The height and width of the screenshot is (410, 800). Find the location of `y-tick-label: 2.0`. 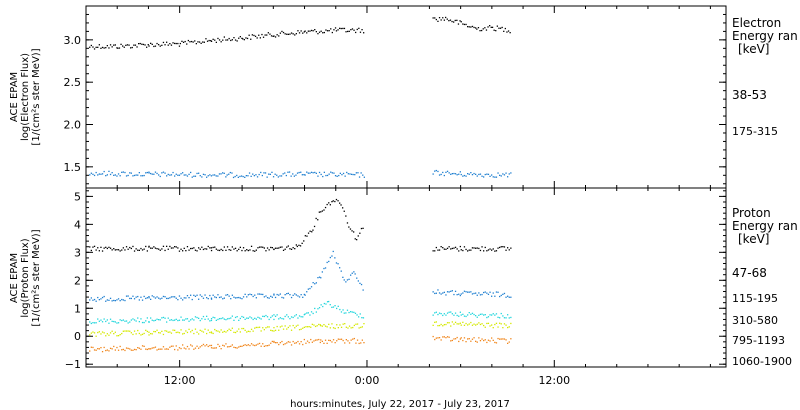

y-tick-label: 2.0 is located at coordinates (73, 125).